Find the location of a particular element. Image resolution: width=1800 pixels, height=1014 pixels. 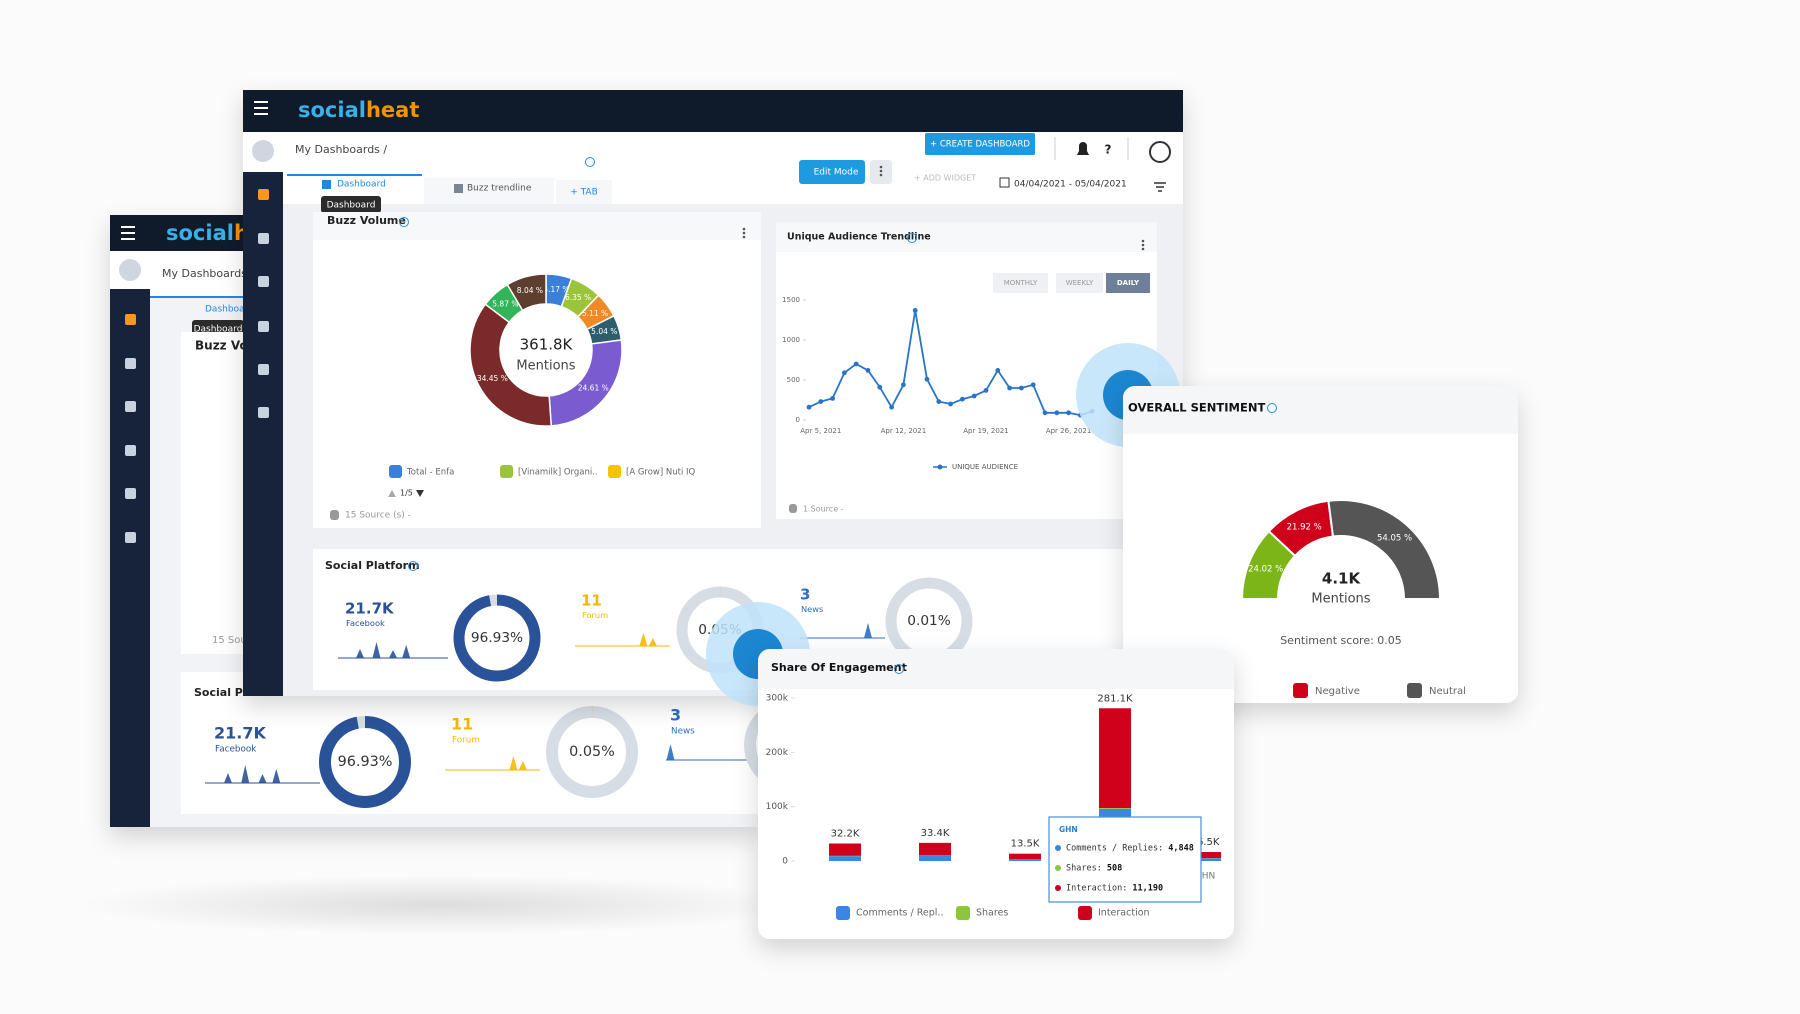

legend-page: 1/5 is located at coordinates (406, 493).